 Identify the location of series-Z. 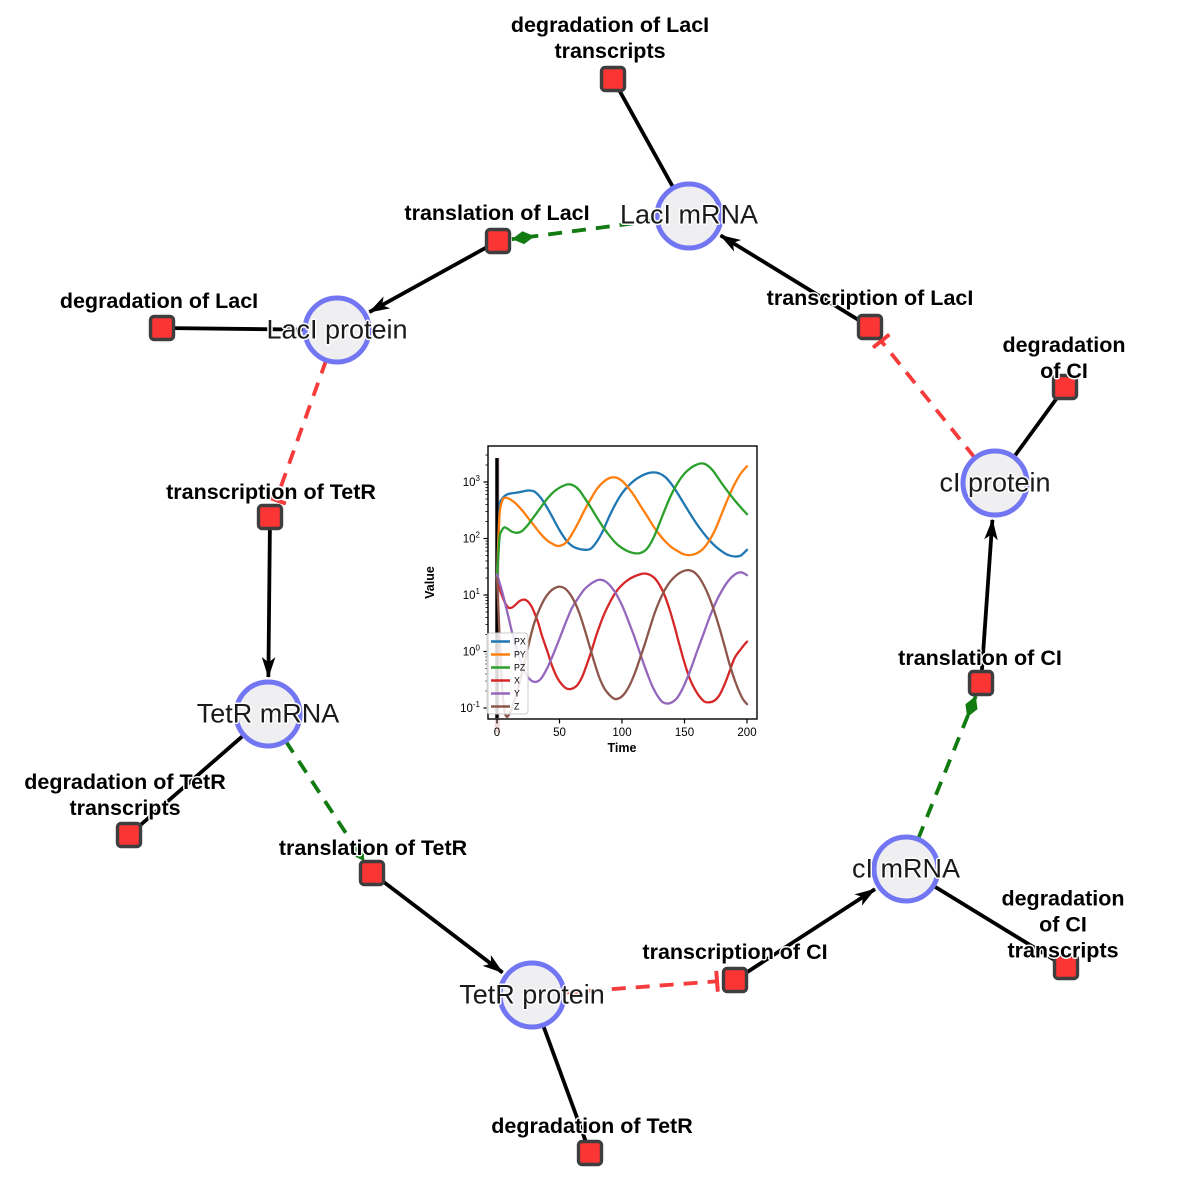
(622, 643).